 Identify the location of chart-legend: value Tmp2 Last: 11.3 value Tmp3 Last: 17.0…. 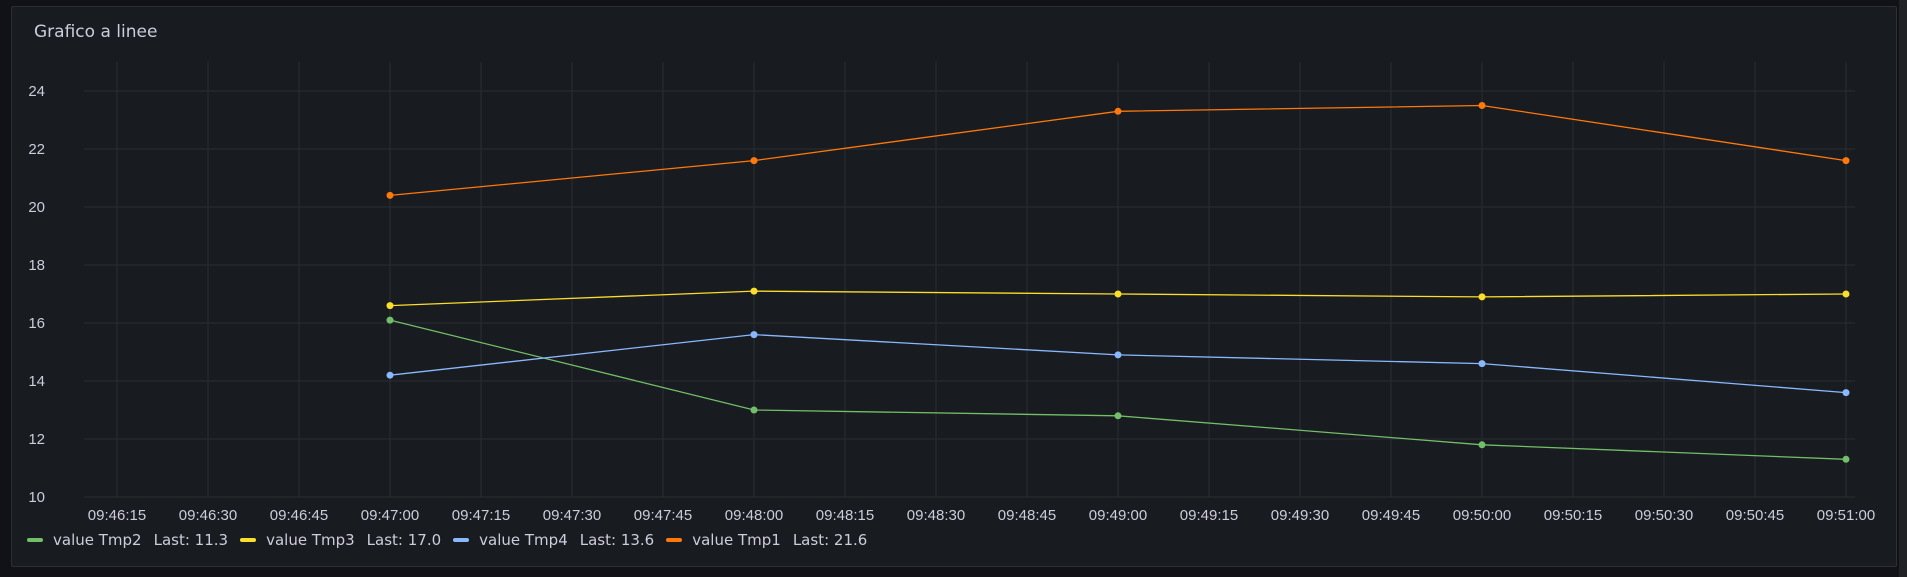
(453, 540).